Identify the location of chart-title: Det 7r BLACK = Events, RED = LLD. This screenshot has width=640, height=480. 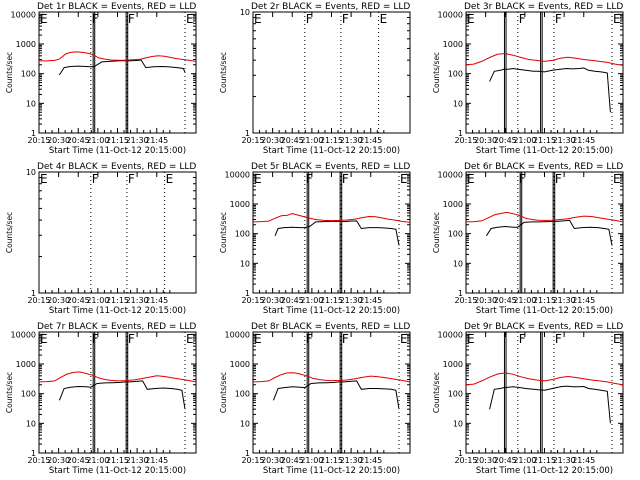
(116, 327).